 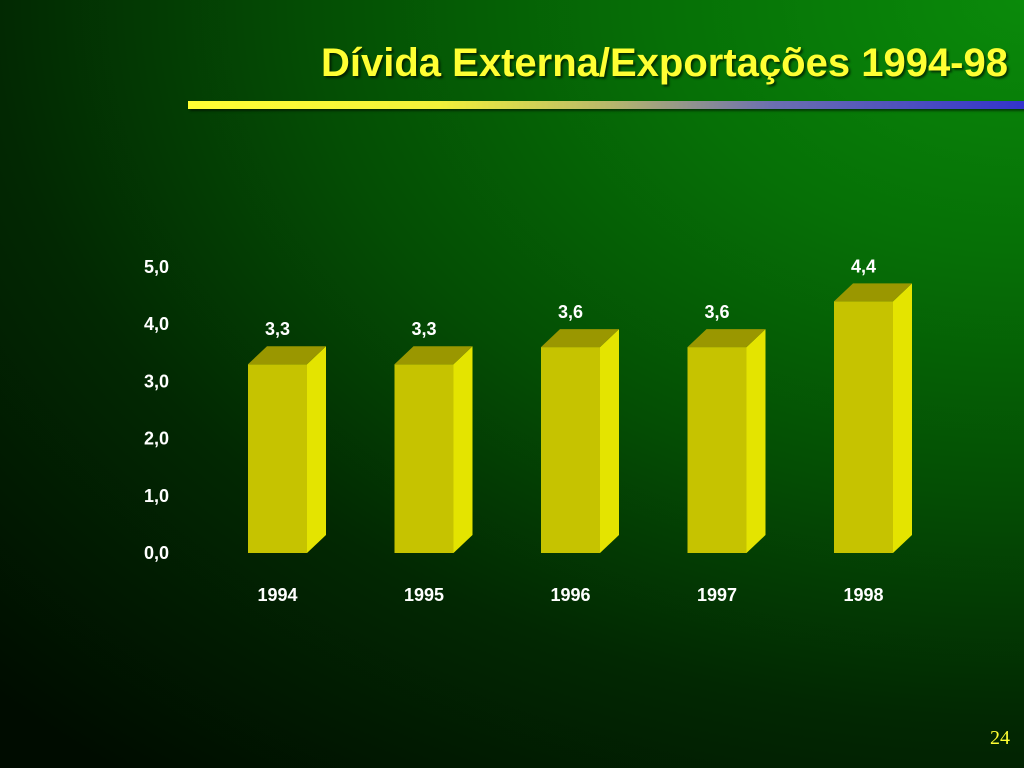 What do you see at coordinates (156, 439) in the screenshot?
I see `y-tick-label: 2,0` at bounding box center [156, 439].